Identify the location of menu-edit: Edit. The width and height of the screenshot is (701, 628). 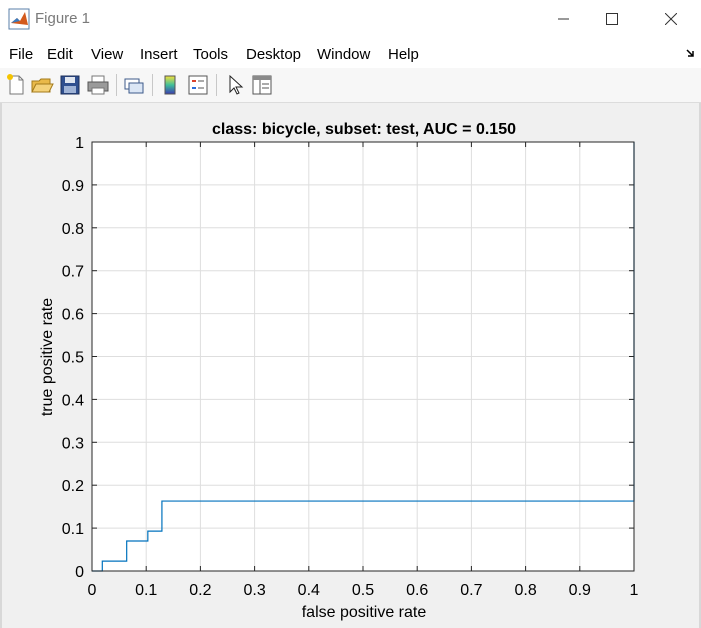
(60, 54).